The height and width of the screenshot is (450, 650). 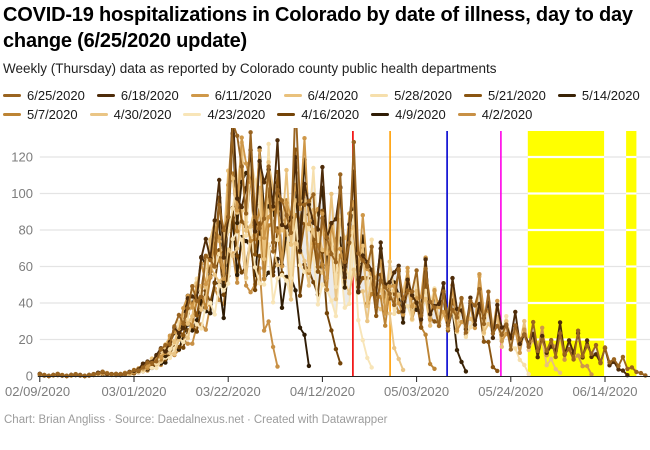 I want to click on highlight-band, so click(x=631, y=254).